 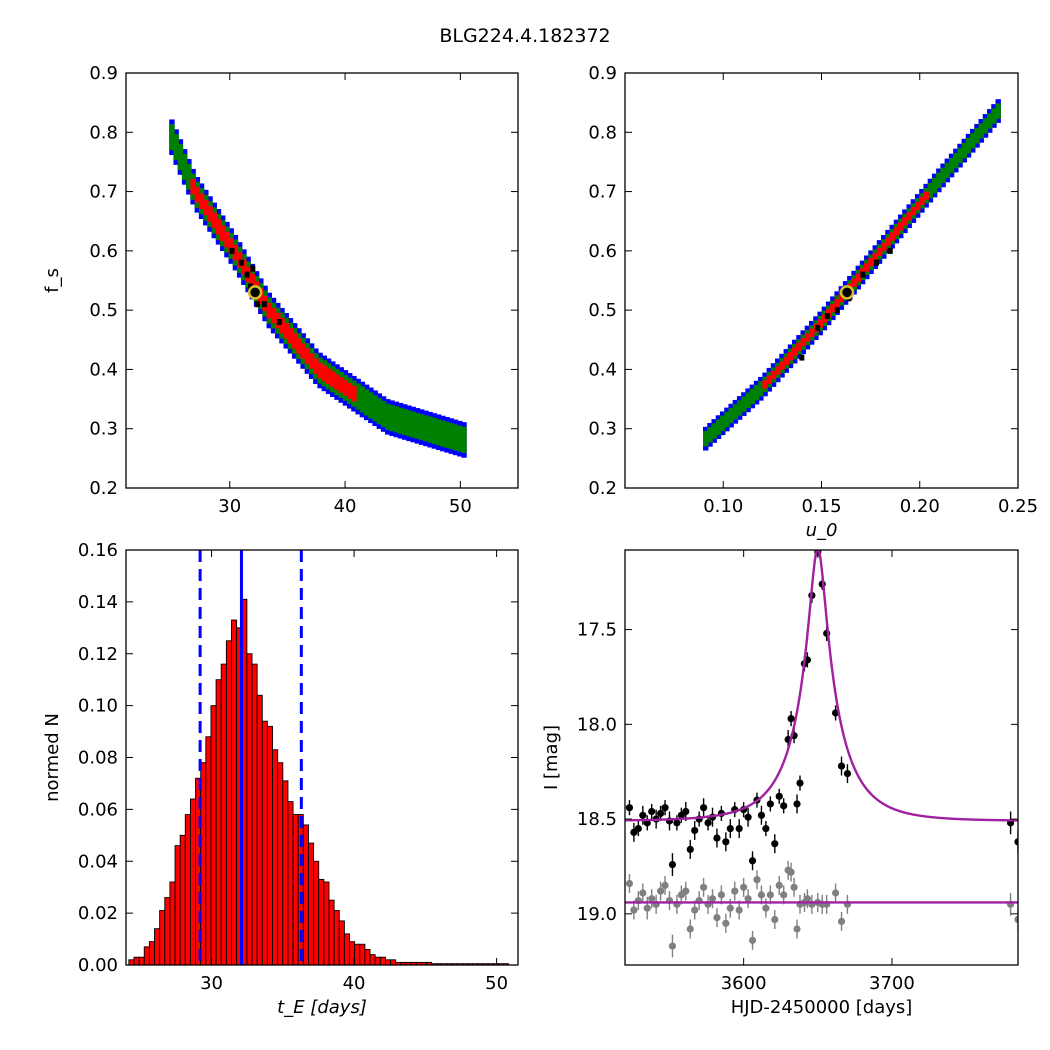 What do you see at coordinates (98, 809) in the screenshot?
I see `y-tick-label: 0.06` at bounding box center [98, 809].